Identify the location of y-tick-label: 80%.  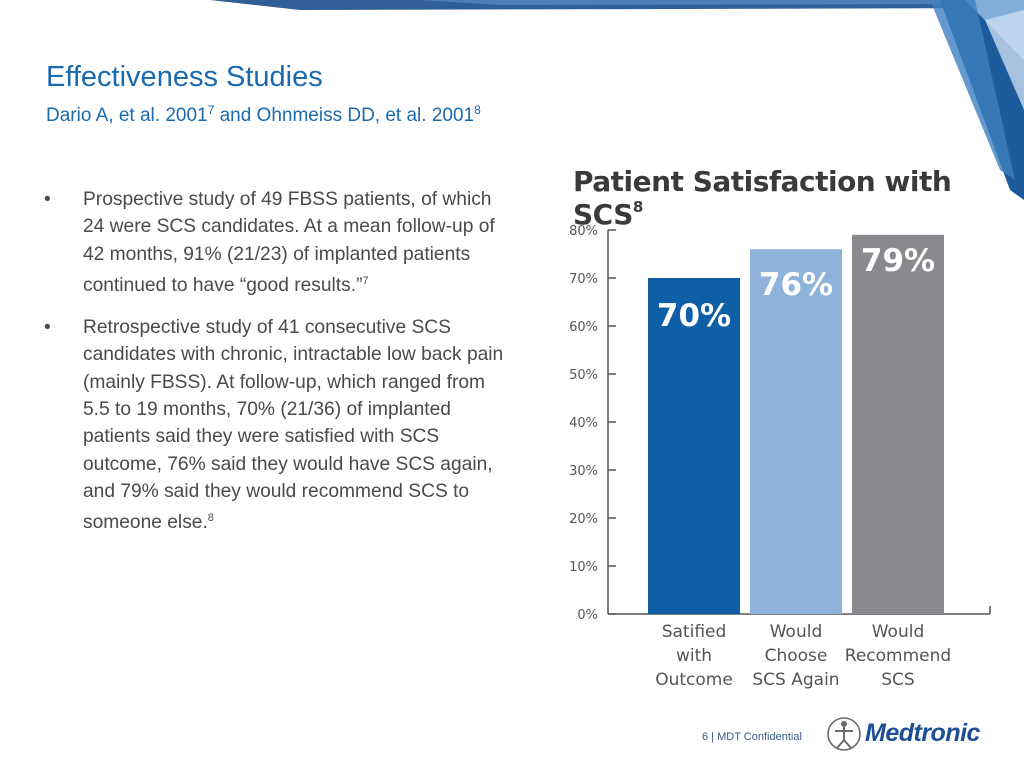
(583, 231).